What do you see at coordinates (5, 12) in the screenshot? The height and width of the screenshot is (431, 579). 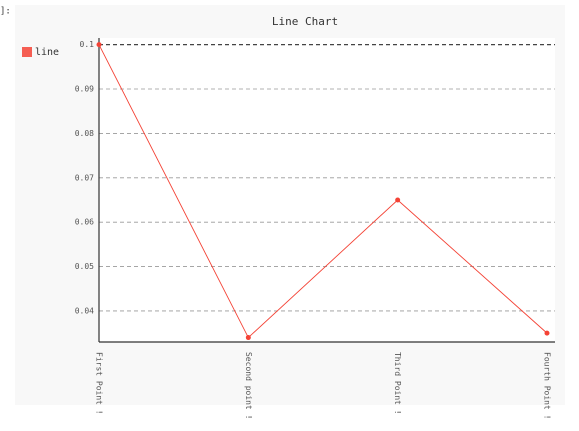 I see `prompt: ]:` at bounding box center [5, 12].